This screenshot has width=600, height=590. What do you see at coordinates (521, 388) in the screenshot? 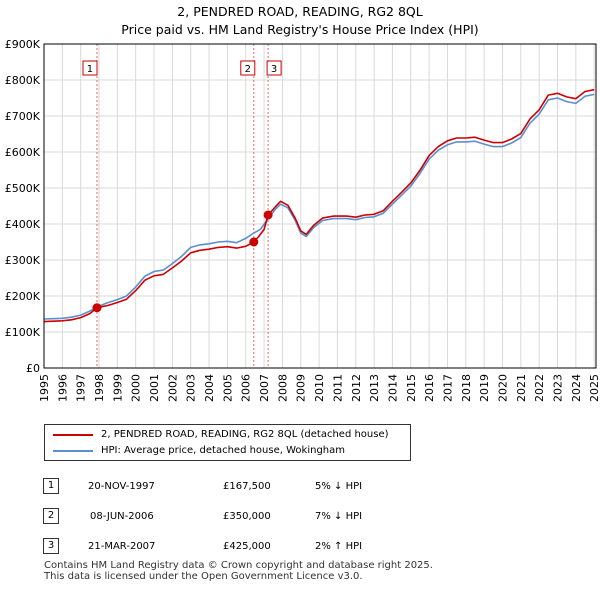
I see `x-tick-label: 2021` at bounding box center [521, 388].